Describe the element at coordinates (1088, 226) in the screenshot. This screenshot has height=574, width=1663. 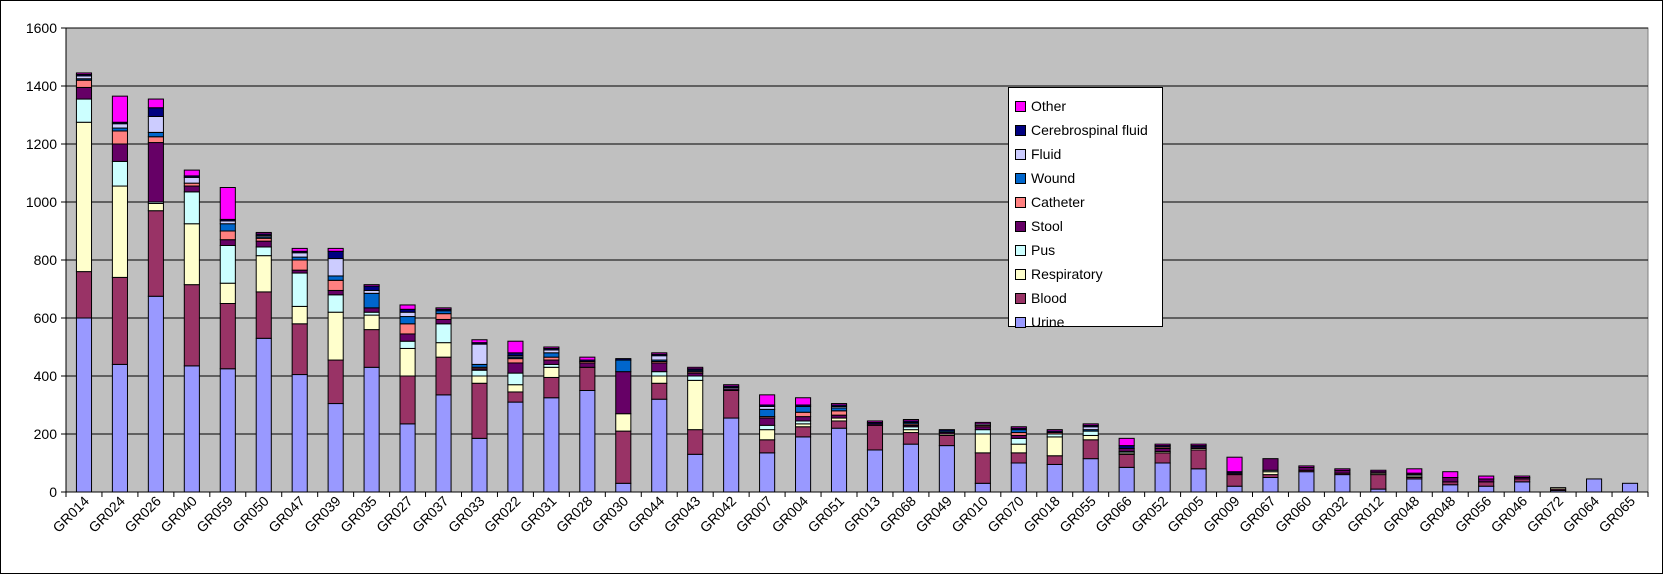
I see `legend-item: Stool` at that location.